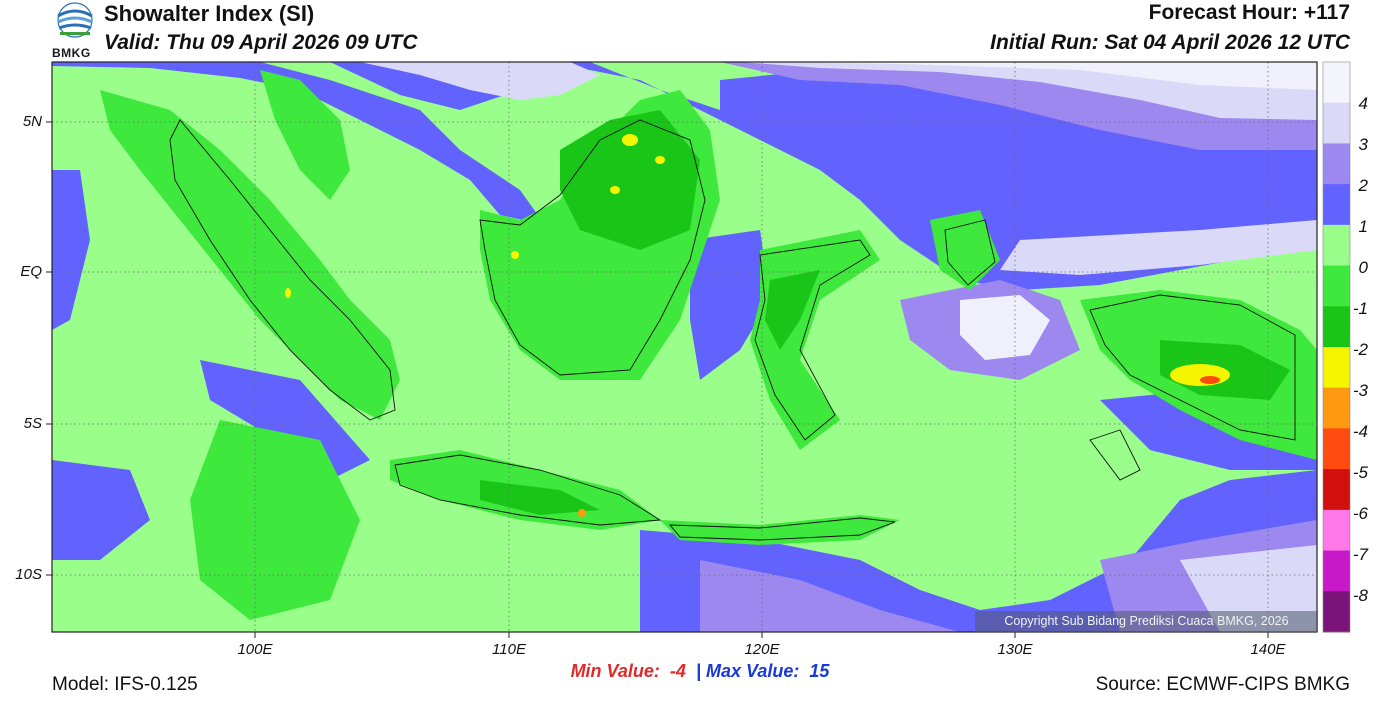 The width and height of the screenshot is (1400, 709). I want to click on lat-label-5s: 5S, so click(32, 423).